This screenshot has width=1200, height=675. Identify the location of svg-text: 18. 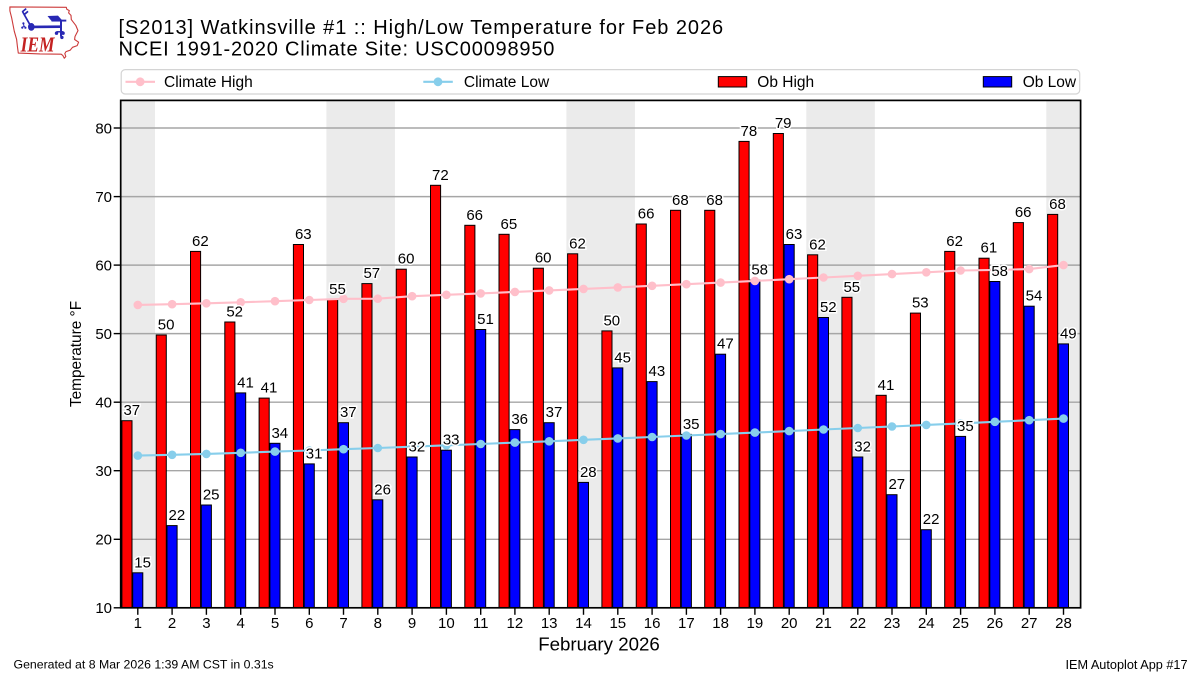
(720, 623).